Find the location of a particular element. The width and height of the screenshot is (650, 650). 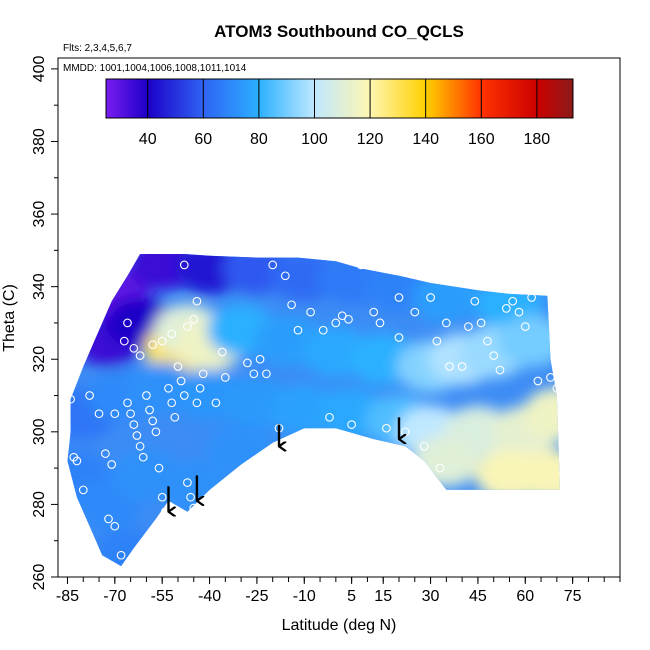

y-tick-label: 400 is located at coordinates (39, 68).